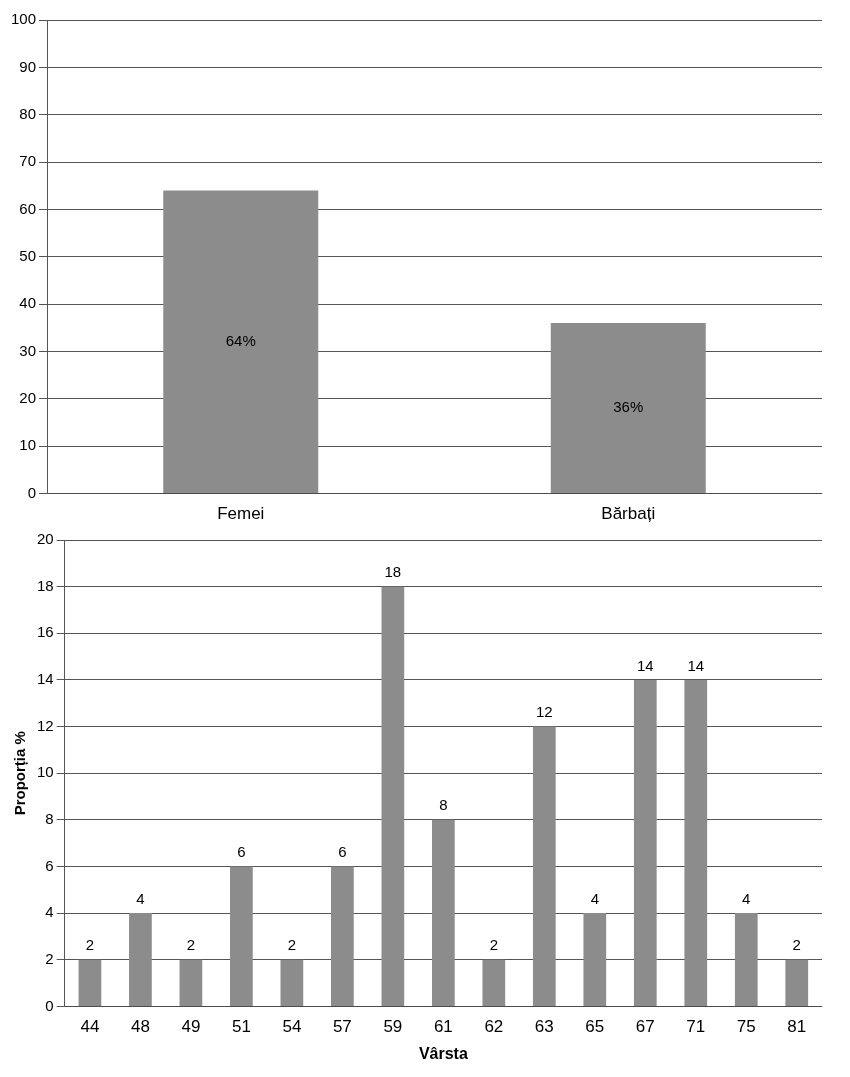 Image resolution: width=850 pixels, height=1077 pixels. What do you see at coordinates (49, 958) in the screenshot?
I see `y-tick-label: 2` at bounding box center [49, 958].